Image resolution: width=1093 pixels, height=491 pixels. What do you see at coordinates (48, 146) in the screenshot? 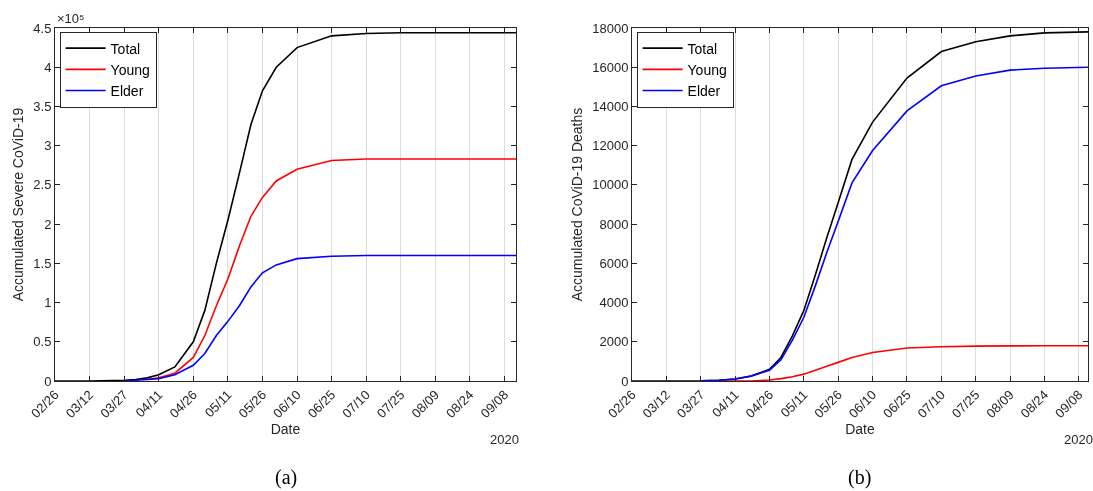
I see `y-tick-label: 3` at bounding box center [48, 146].